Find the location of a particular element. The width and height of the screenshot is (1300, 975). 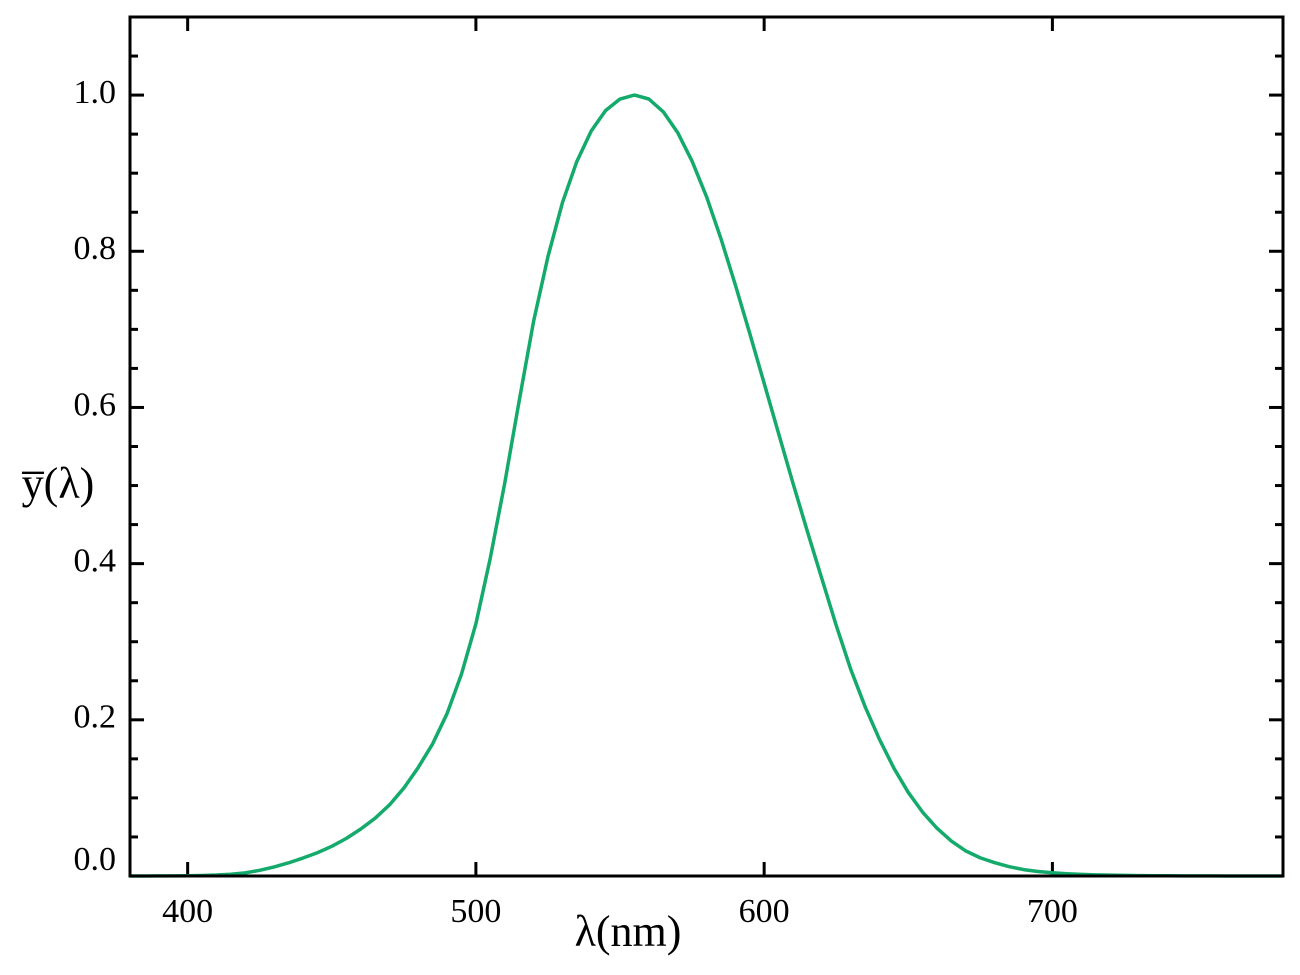

y-tick-label: 0.0 is located at coordinates (95, 859).